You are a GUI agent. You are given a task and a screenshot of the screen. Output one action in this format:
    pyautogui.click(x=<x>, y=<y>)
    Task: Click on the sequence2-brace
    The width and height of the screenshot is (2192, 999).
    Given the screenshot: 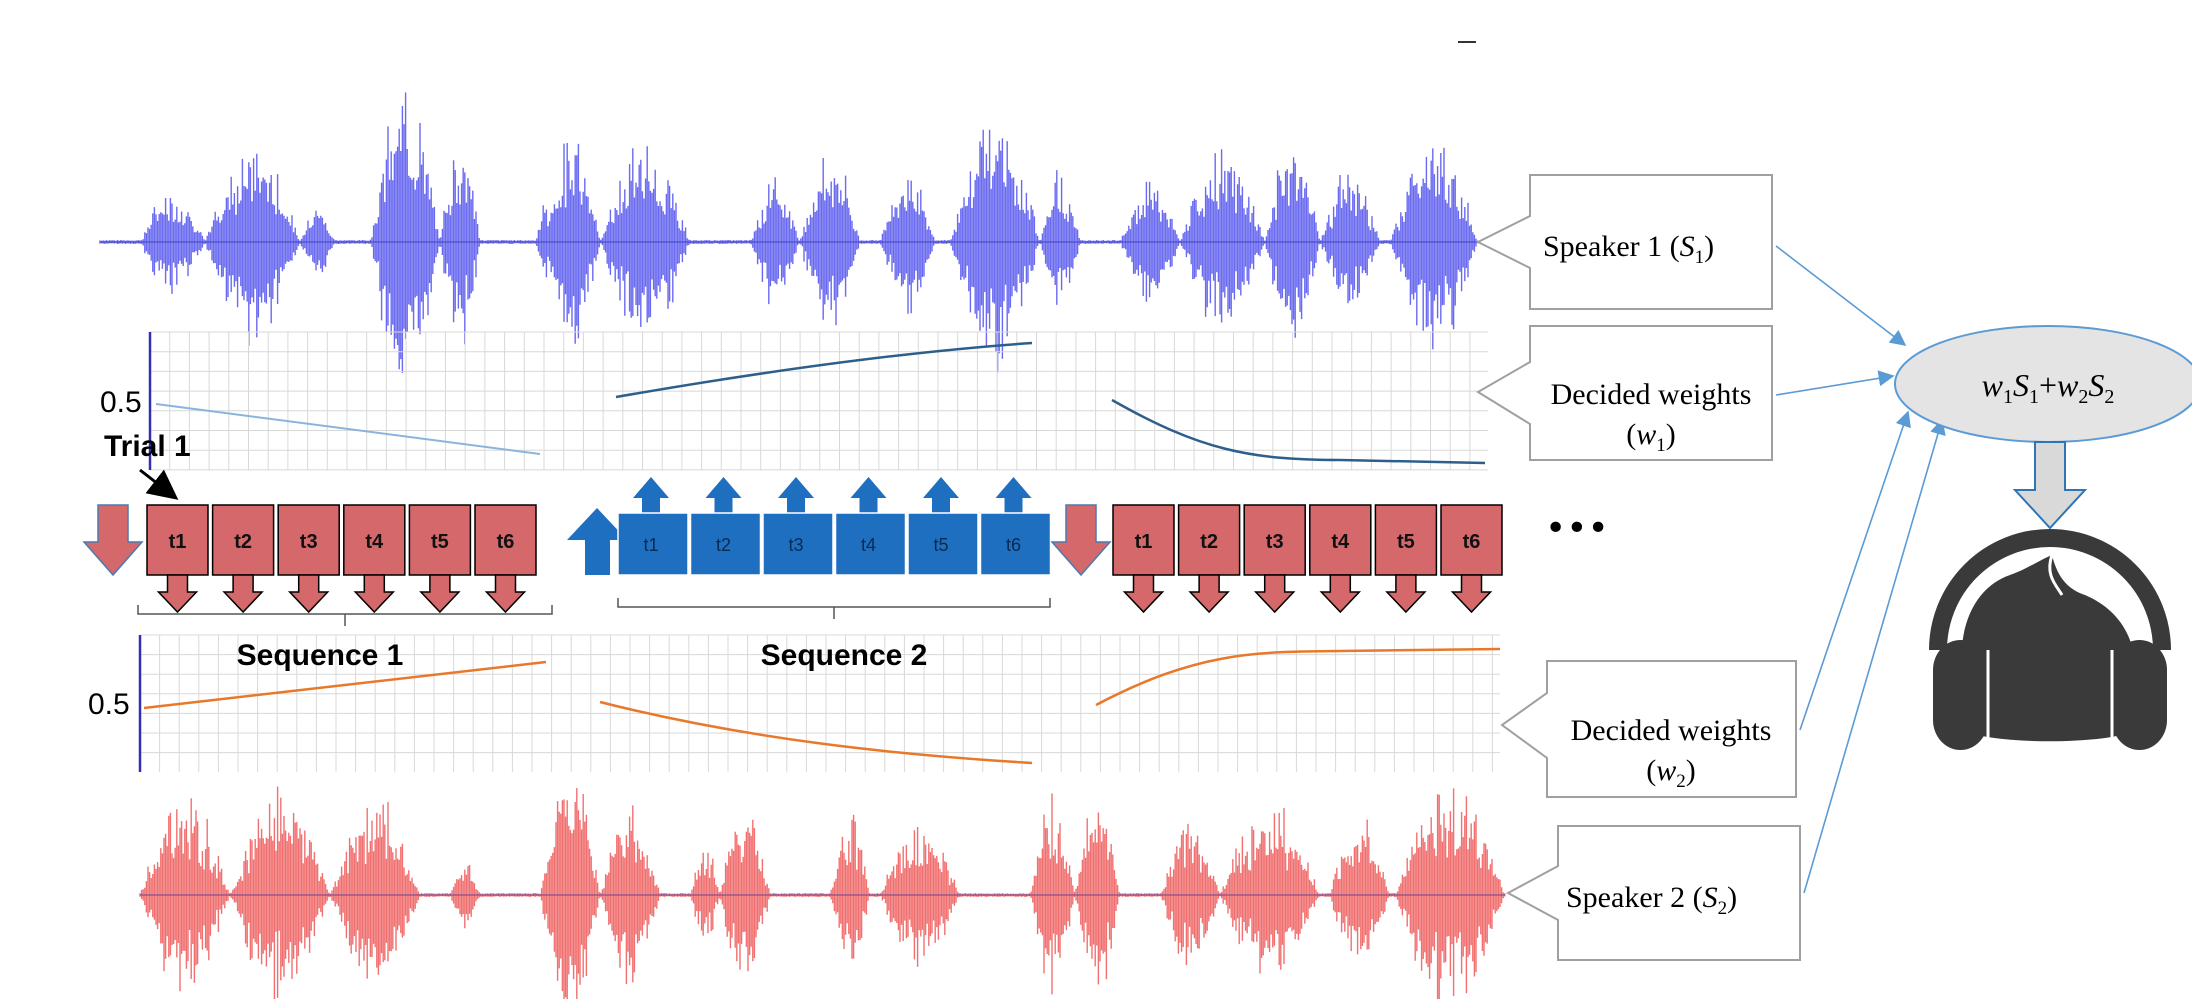 What is the action you would take?
    pyautogui.click(x=834, y=603)
    